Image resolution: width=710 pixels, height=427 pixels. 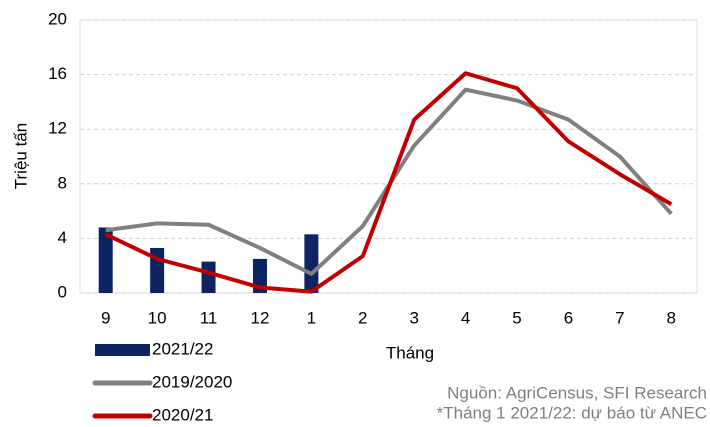 What do you see at coordinates (311, 317) in the screenshot?
I see `x-tick-label: 1` at bounding box center [311, 317].